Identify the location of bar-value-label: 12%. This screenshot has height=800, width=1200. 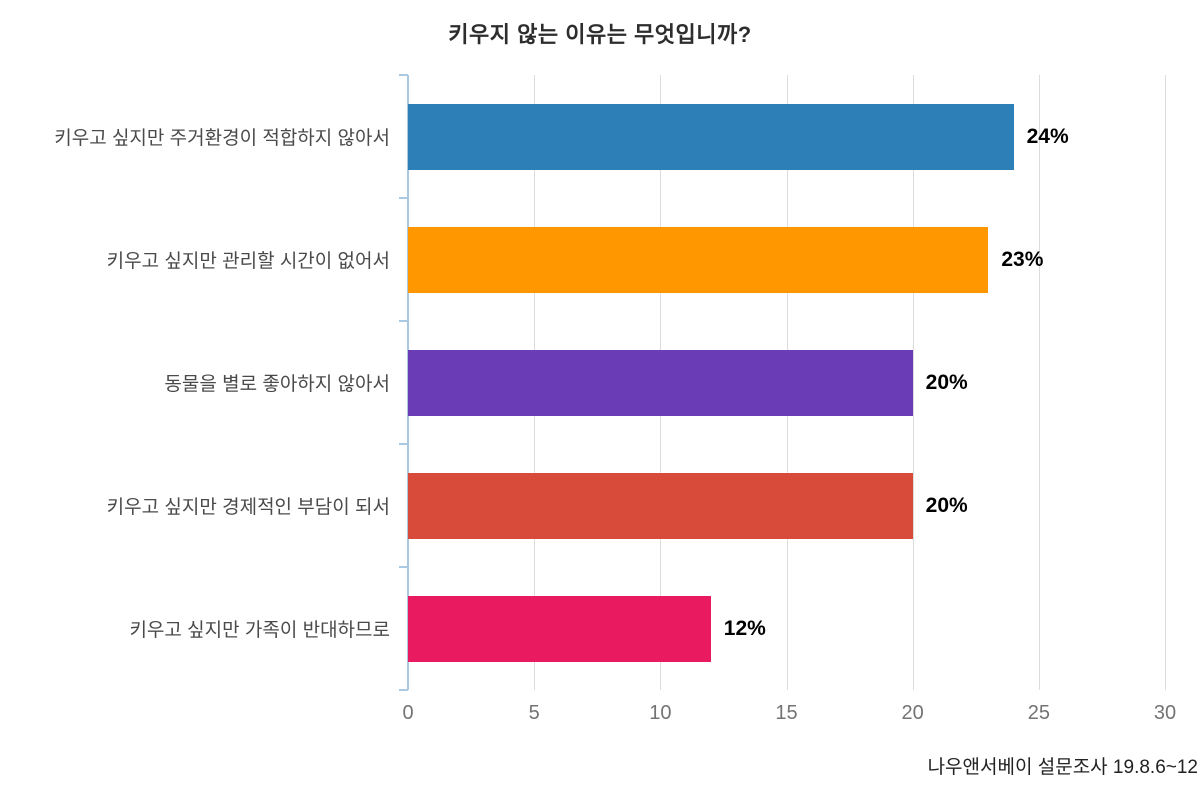
(744, 628).